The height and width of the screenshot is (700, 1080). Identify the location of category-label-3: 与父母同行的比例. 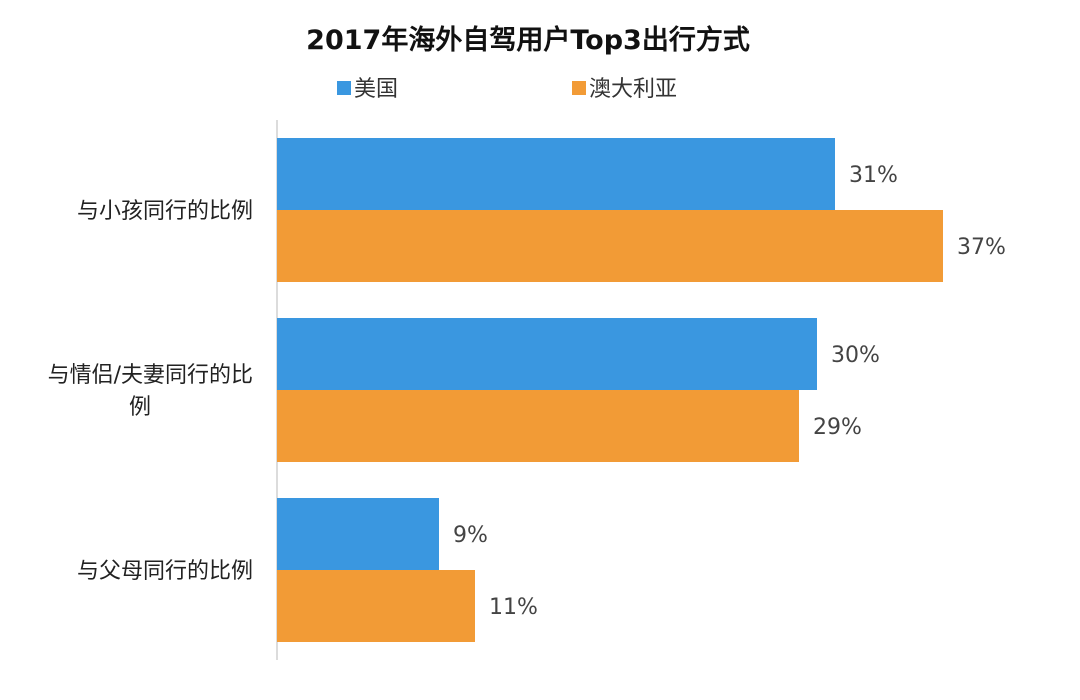
(165, 571).